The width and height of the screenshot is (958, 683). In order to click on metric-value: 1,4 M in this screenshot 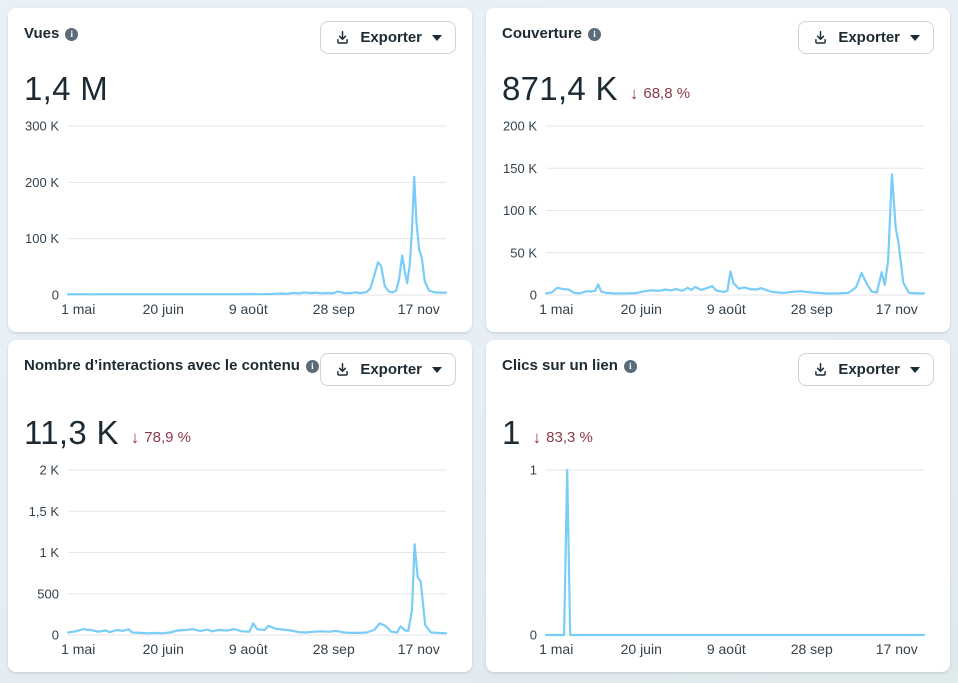, I will do `click(66, 88)`.